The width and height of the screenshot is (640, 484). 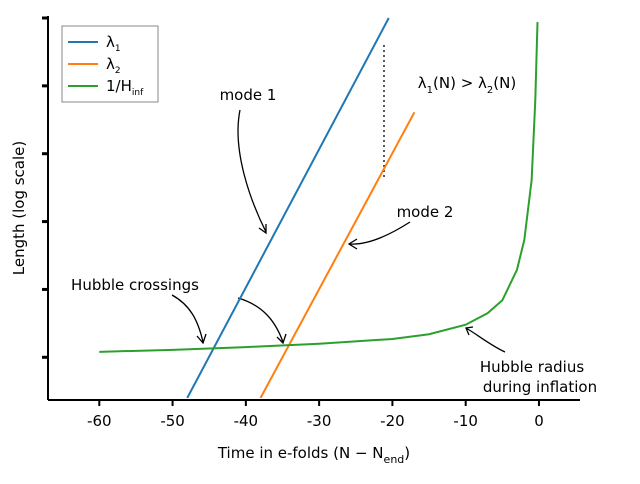 What do you see at coordinates (313, 455) in the screenshot?
I see `x-axis-label: Time in e-folds (N − Nend)` at bounding box center [313, 455].